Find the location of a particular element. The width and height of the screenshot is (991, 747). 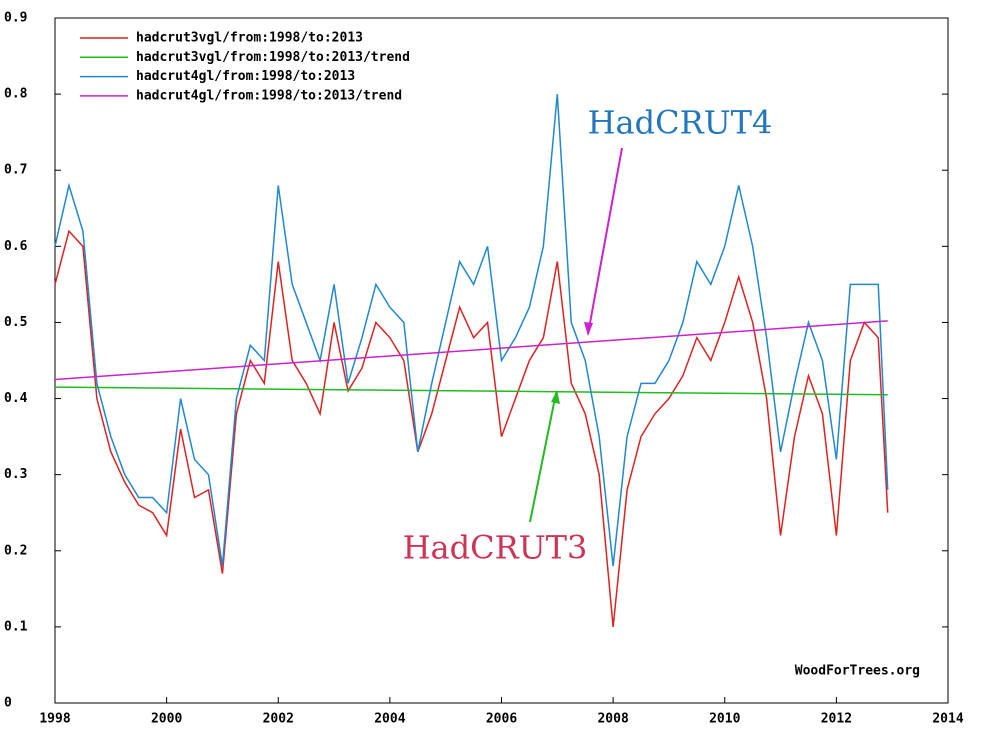

y-tick-label: 0.7 is located at coordinates (15, 170).